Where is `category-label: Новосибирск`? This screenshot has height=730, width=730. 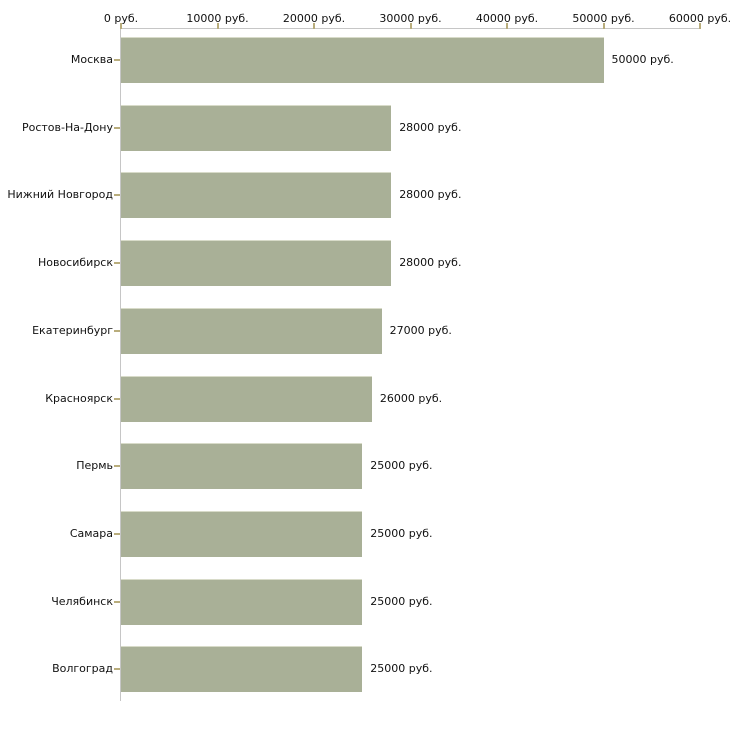
category-label: Новосибирск is located at coordinates (75, 263).